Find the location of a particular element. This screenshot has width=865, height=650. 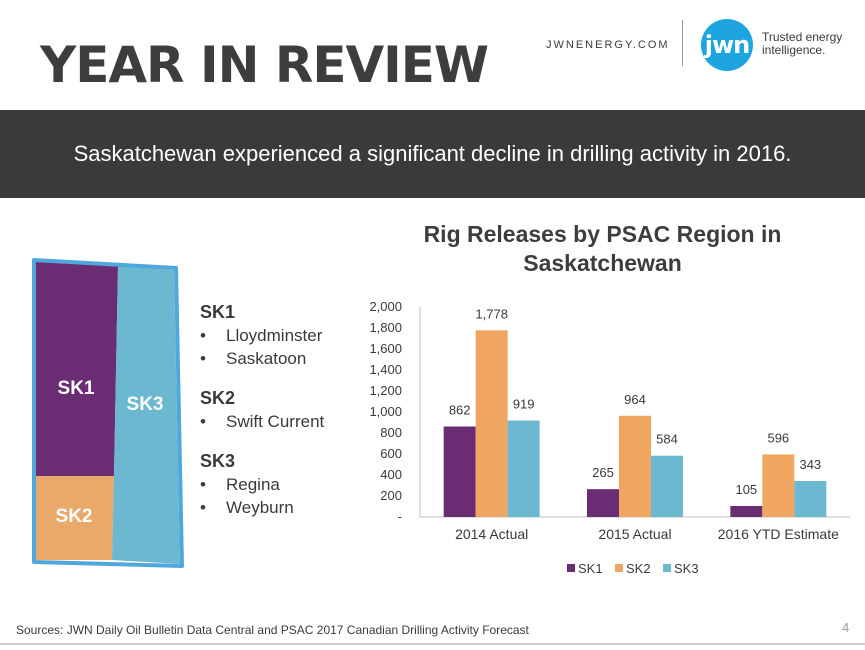

y-tick-label: 1,600 is located at coordinates (385, 348).